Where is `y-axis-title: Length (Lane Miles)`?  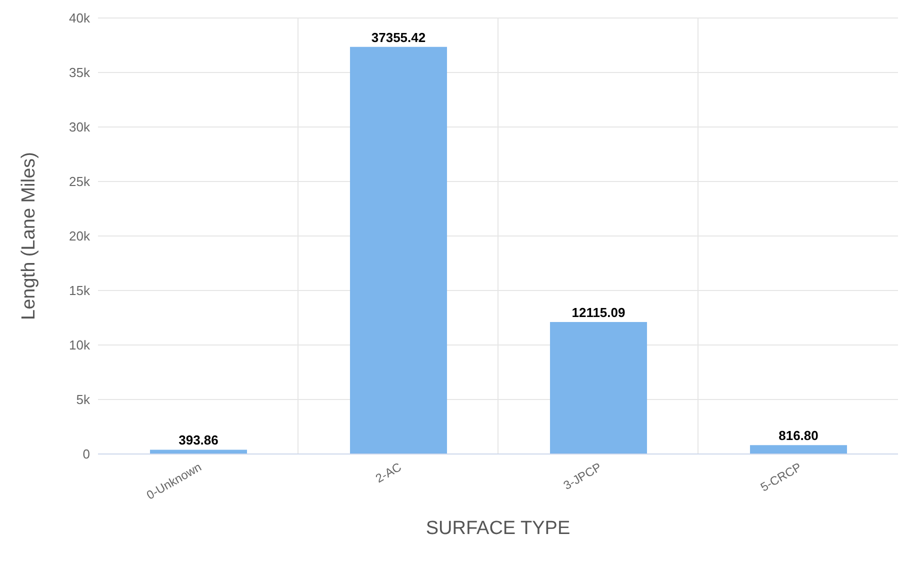
y-axis-title: Length (Lane Miles) is located at coordinates (29, 236).